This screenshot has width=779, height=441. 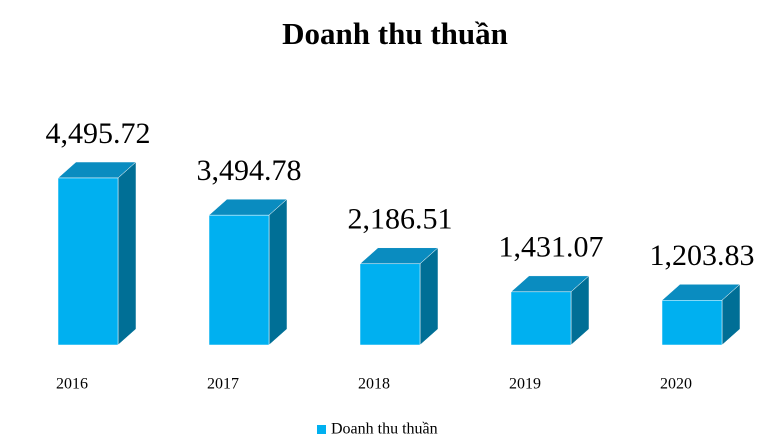 I want to click on x-tick-label: 2018, so click(x=374, y=384).